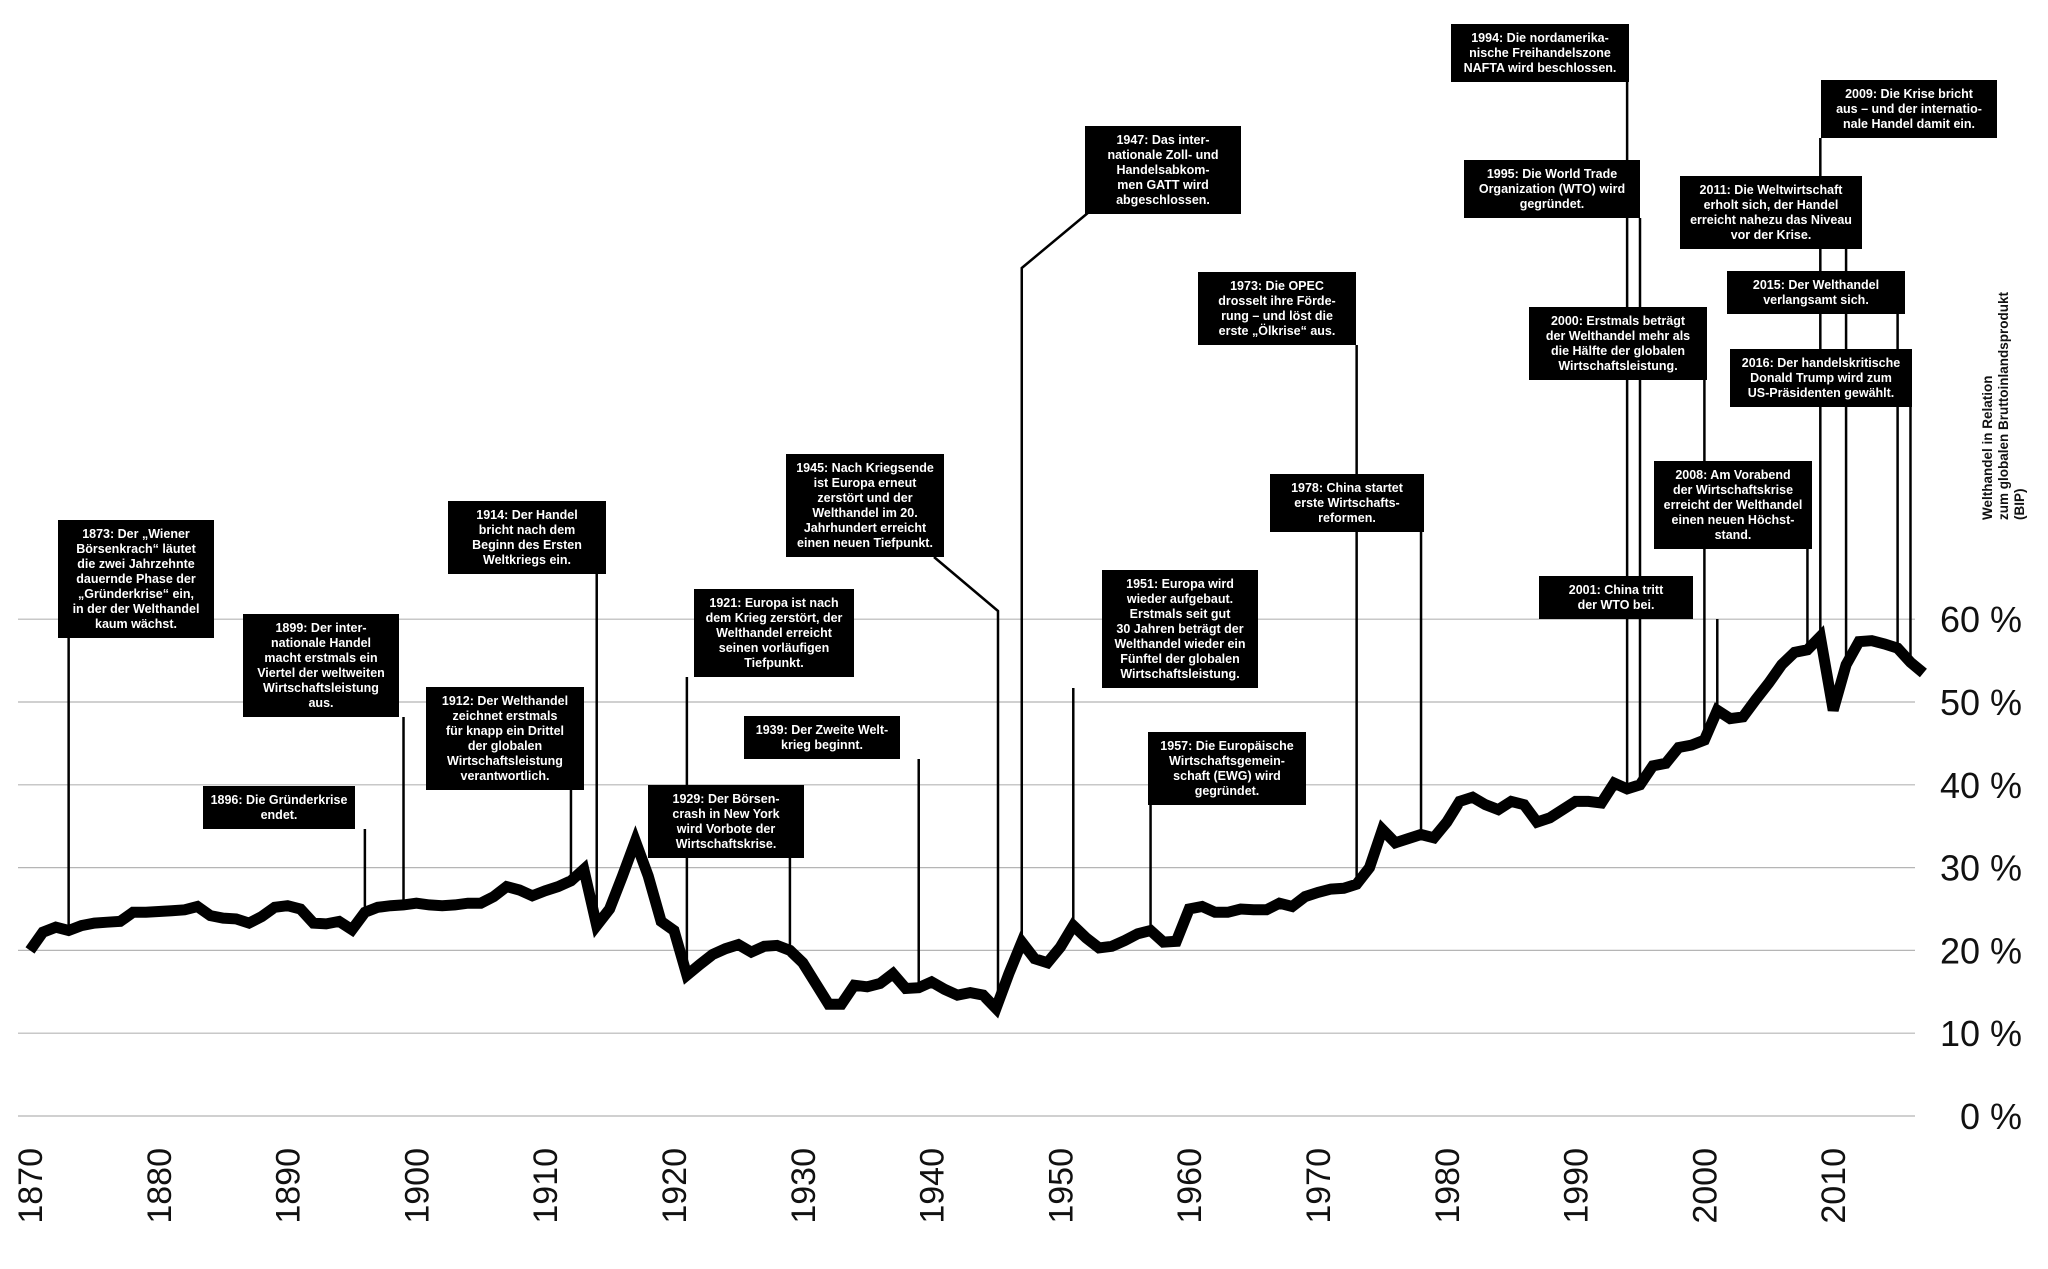 Image resolution: width=2048 pixels, height=1269 pixels. Describe the element at coordinates (1179, 674) in the screenshot. I see `annotation-text: Wirtschaftsleistung.` at that location.